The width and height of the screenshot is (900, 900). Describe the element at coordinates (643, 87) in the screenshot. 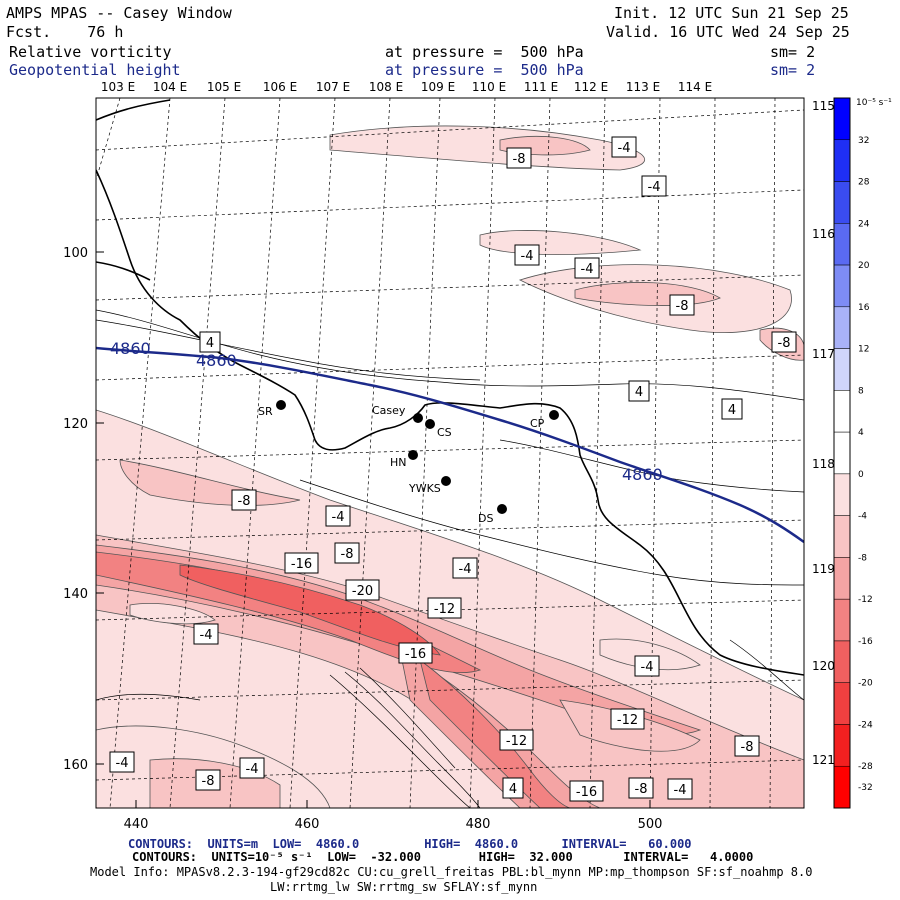

I see `top-lon-label: 113 E` at that location.